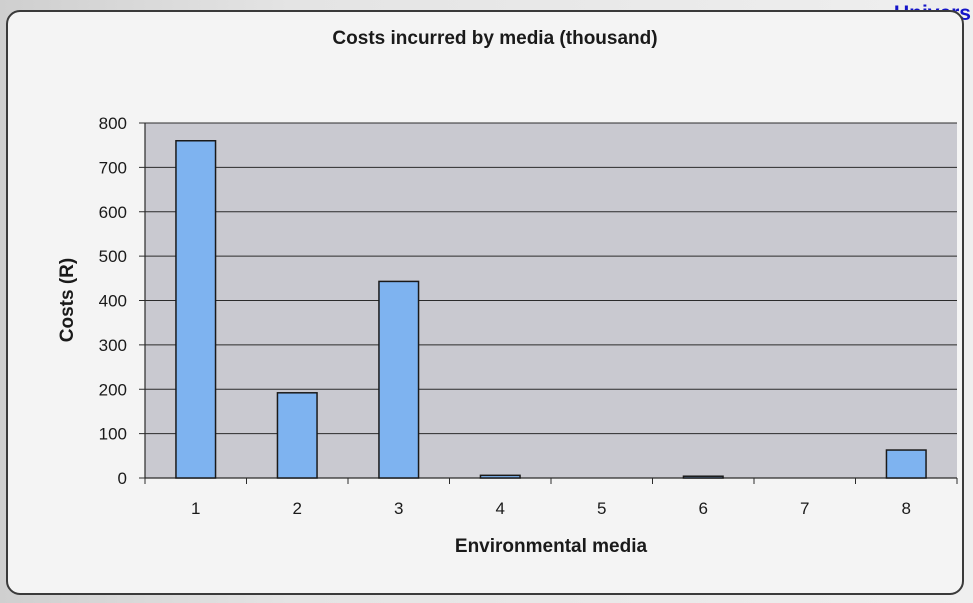  I want to click on x-tick-label: 5, so click(601, 508).